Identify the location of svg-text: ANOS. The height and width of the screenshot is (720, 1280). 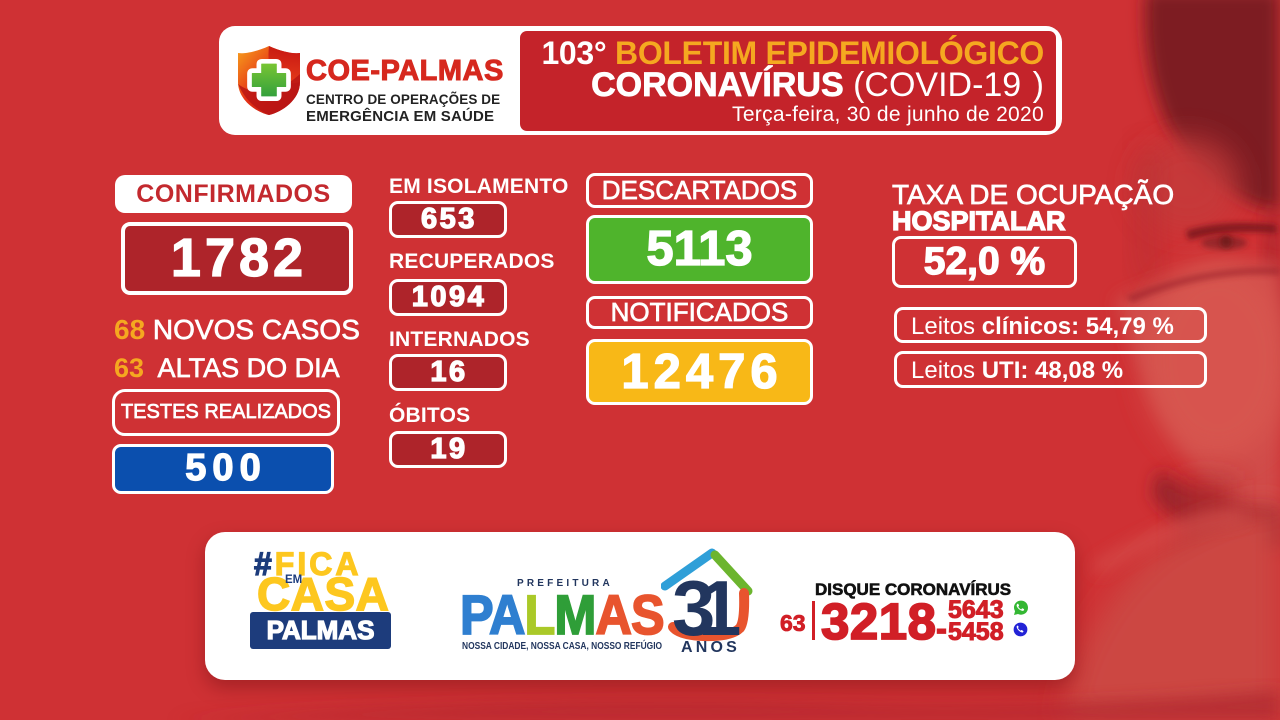
(710, 647).